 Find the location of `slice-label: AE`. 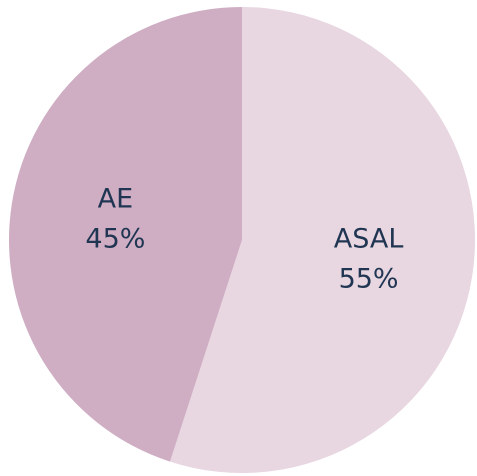

slice-label: AE is located at coordinates (116, 198).